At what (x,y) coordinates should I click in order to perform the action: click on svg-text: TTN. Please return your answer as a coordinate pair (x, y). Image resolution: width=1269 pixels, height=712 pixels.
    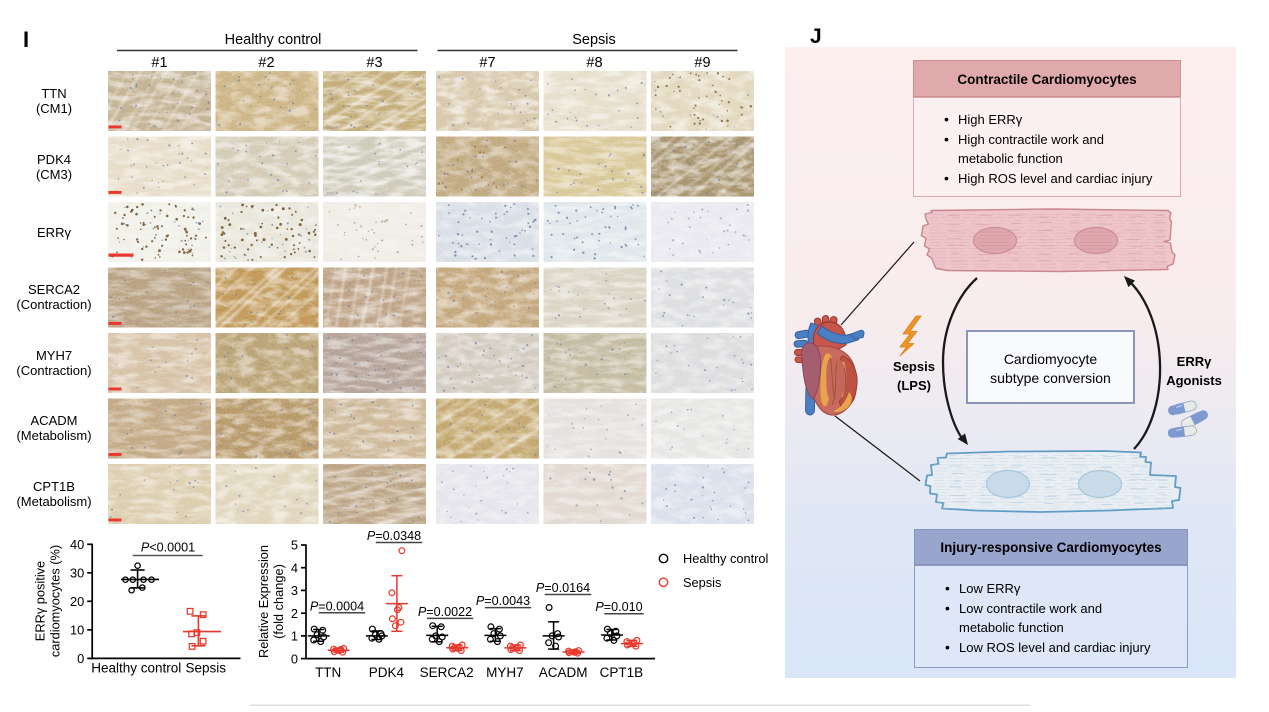
    Looking at the image, I should click on (328, 672).